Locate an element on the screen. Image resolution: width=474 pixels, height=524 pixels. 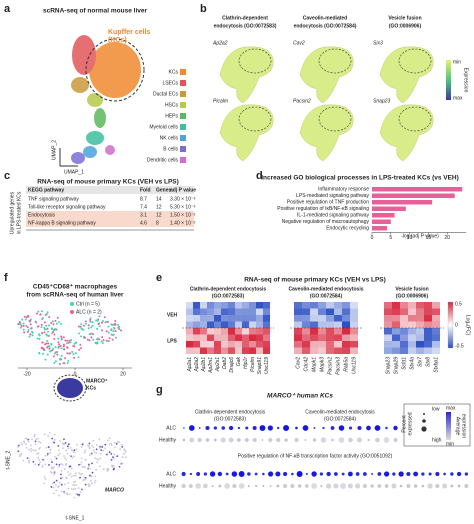
row-highlight is located at coordinates (110, 215).